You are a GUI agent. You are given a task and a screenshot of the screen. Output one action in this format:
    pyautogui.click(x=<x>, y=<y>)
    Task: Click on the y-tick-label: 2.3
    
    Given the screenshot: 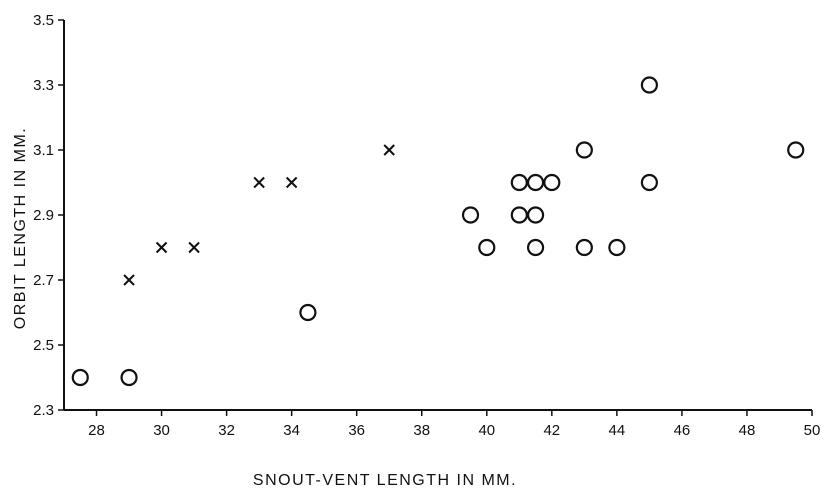 What is the action you would take?
    pyautogui.click(x=43, y=410)
    